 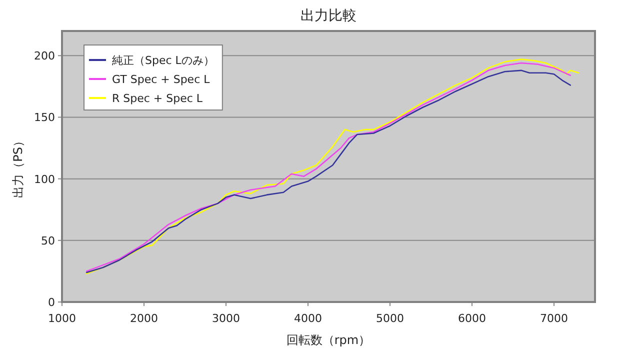 What do you see at coordinates (51, 302) in the screenshot?
I see `y-tick-label: 0` at bounding box center [51, 302].